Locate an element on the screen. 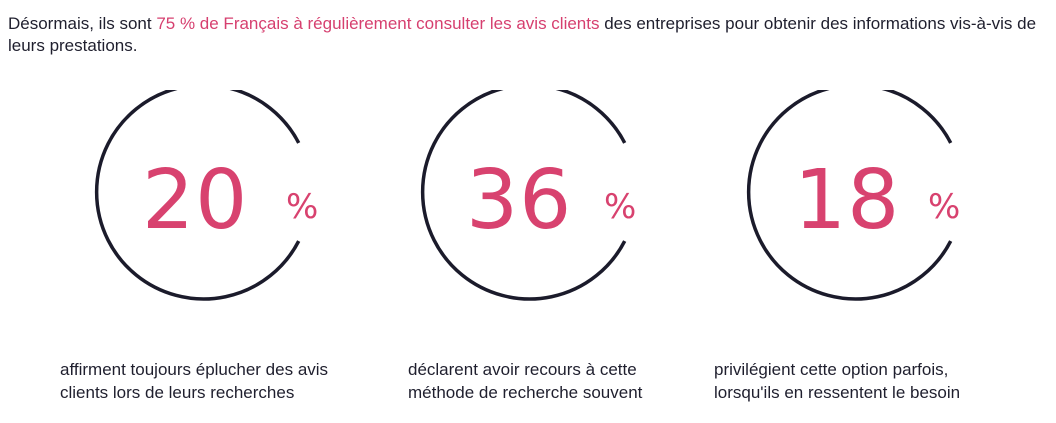  stat-number-2: 36 is located at coordinates (519, 200).